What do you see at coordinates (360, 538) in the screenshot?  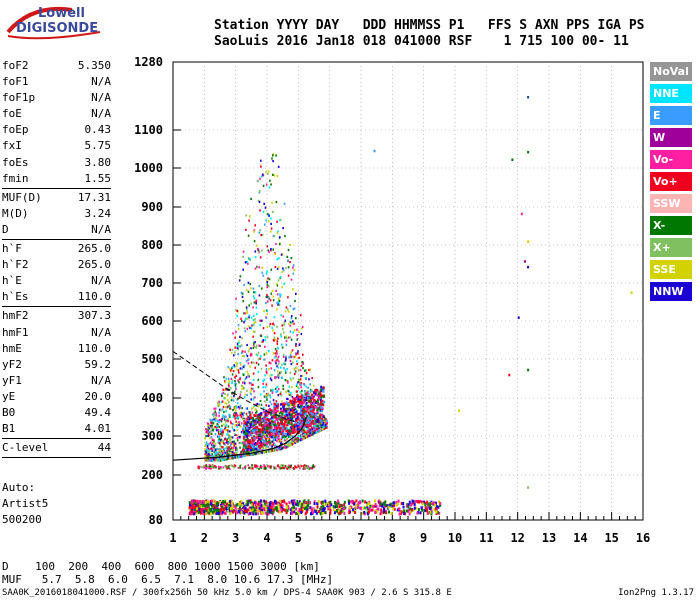 I see `tick-label-x: 7` at bounding box center [360, 538].